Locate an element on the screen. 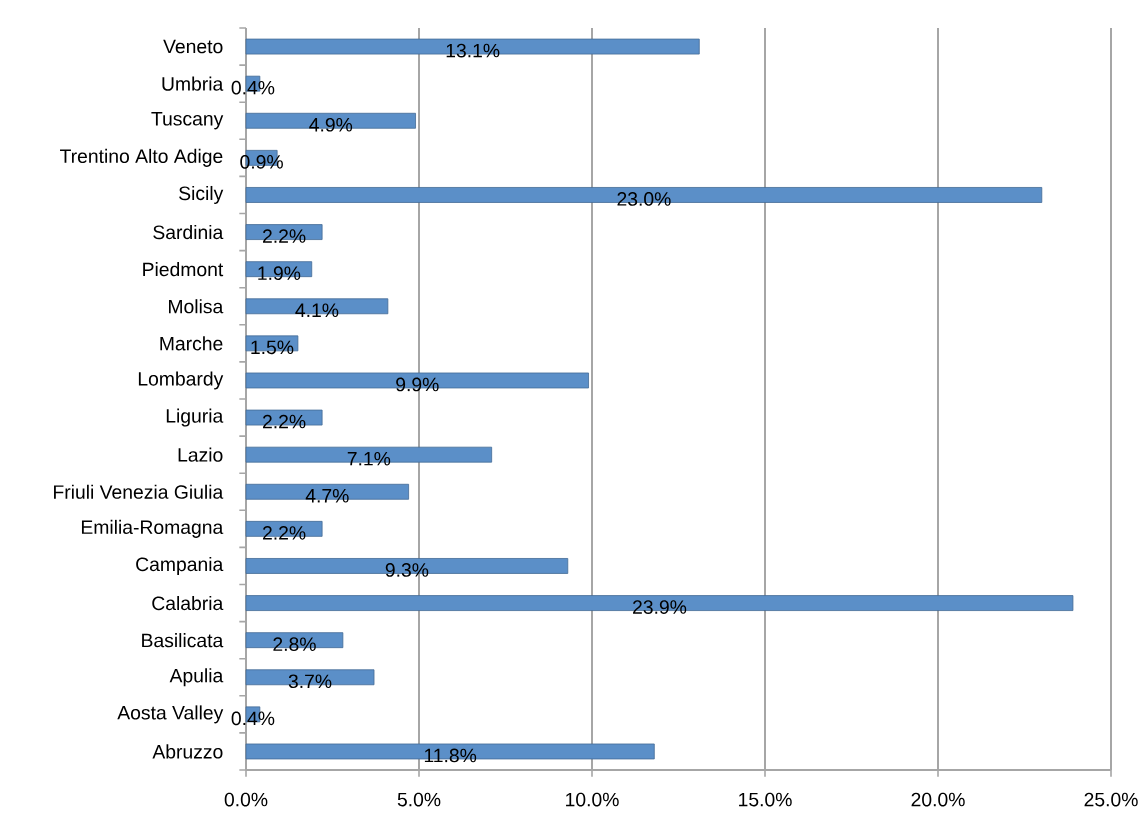  y-tick-label: Aosta Valley is located at coordinates (170, 714).